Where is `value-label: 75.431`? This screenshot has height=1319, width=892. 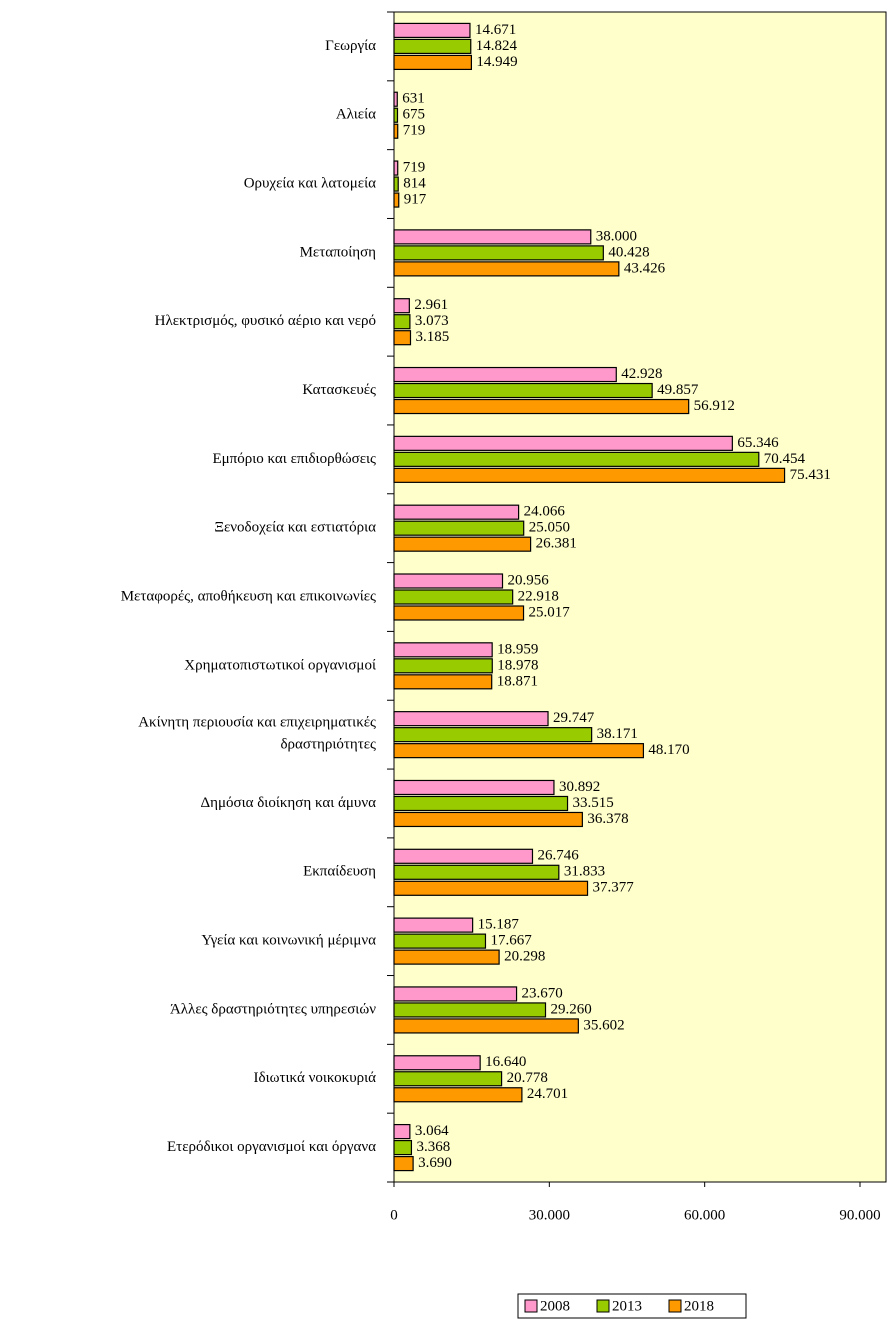 value-label: 75.431 is located at coordinates (810, 475).